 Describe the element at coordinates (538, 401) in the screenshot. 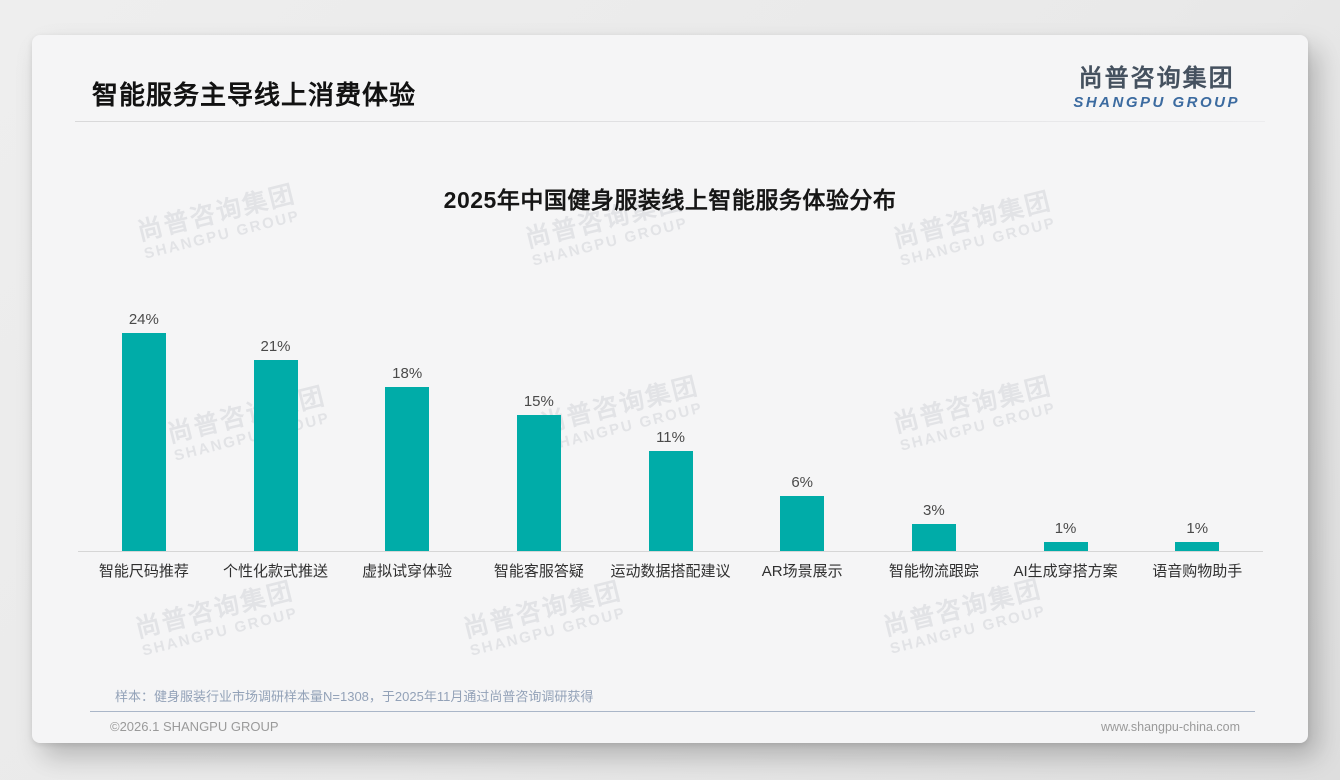

I see `bar-value-label: 15%` at that location.